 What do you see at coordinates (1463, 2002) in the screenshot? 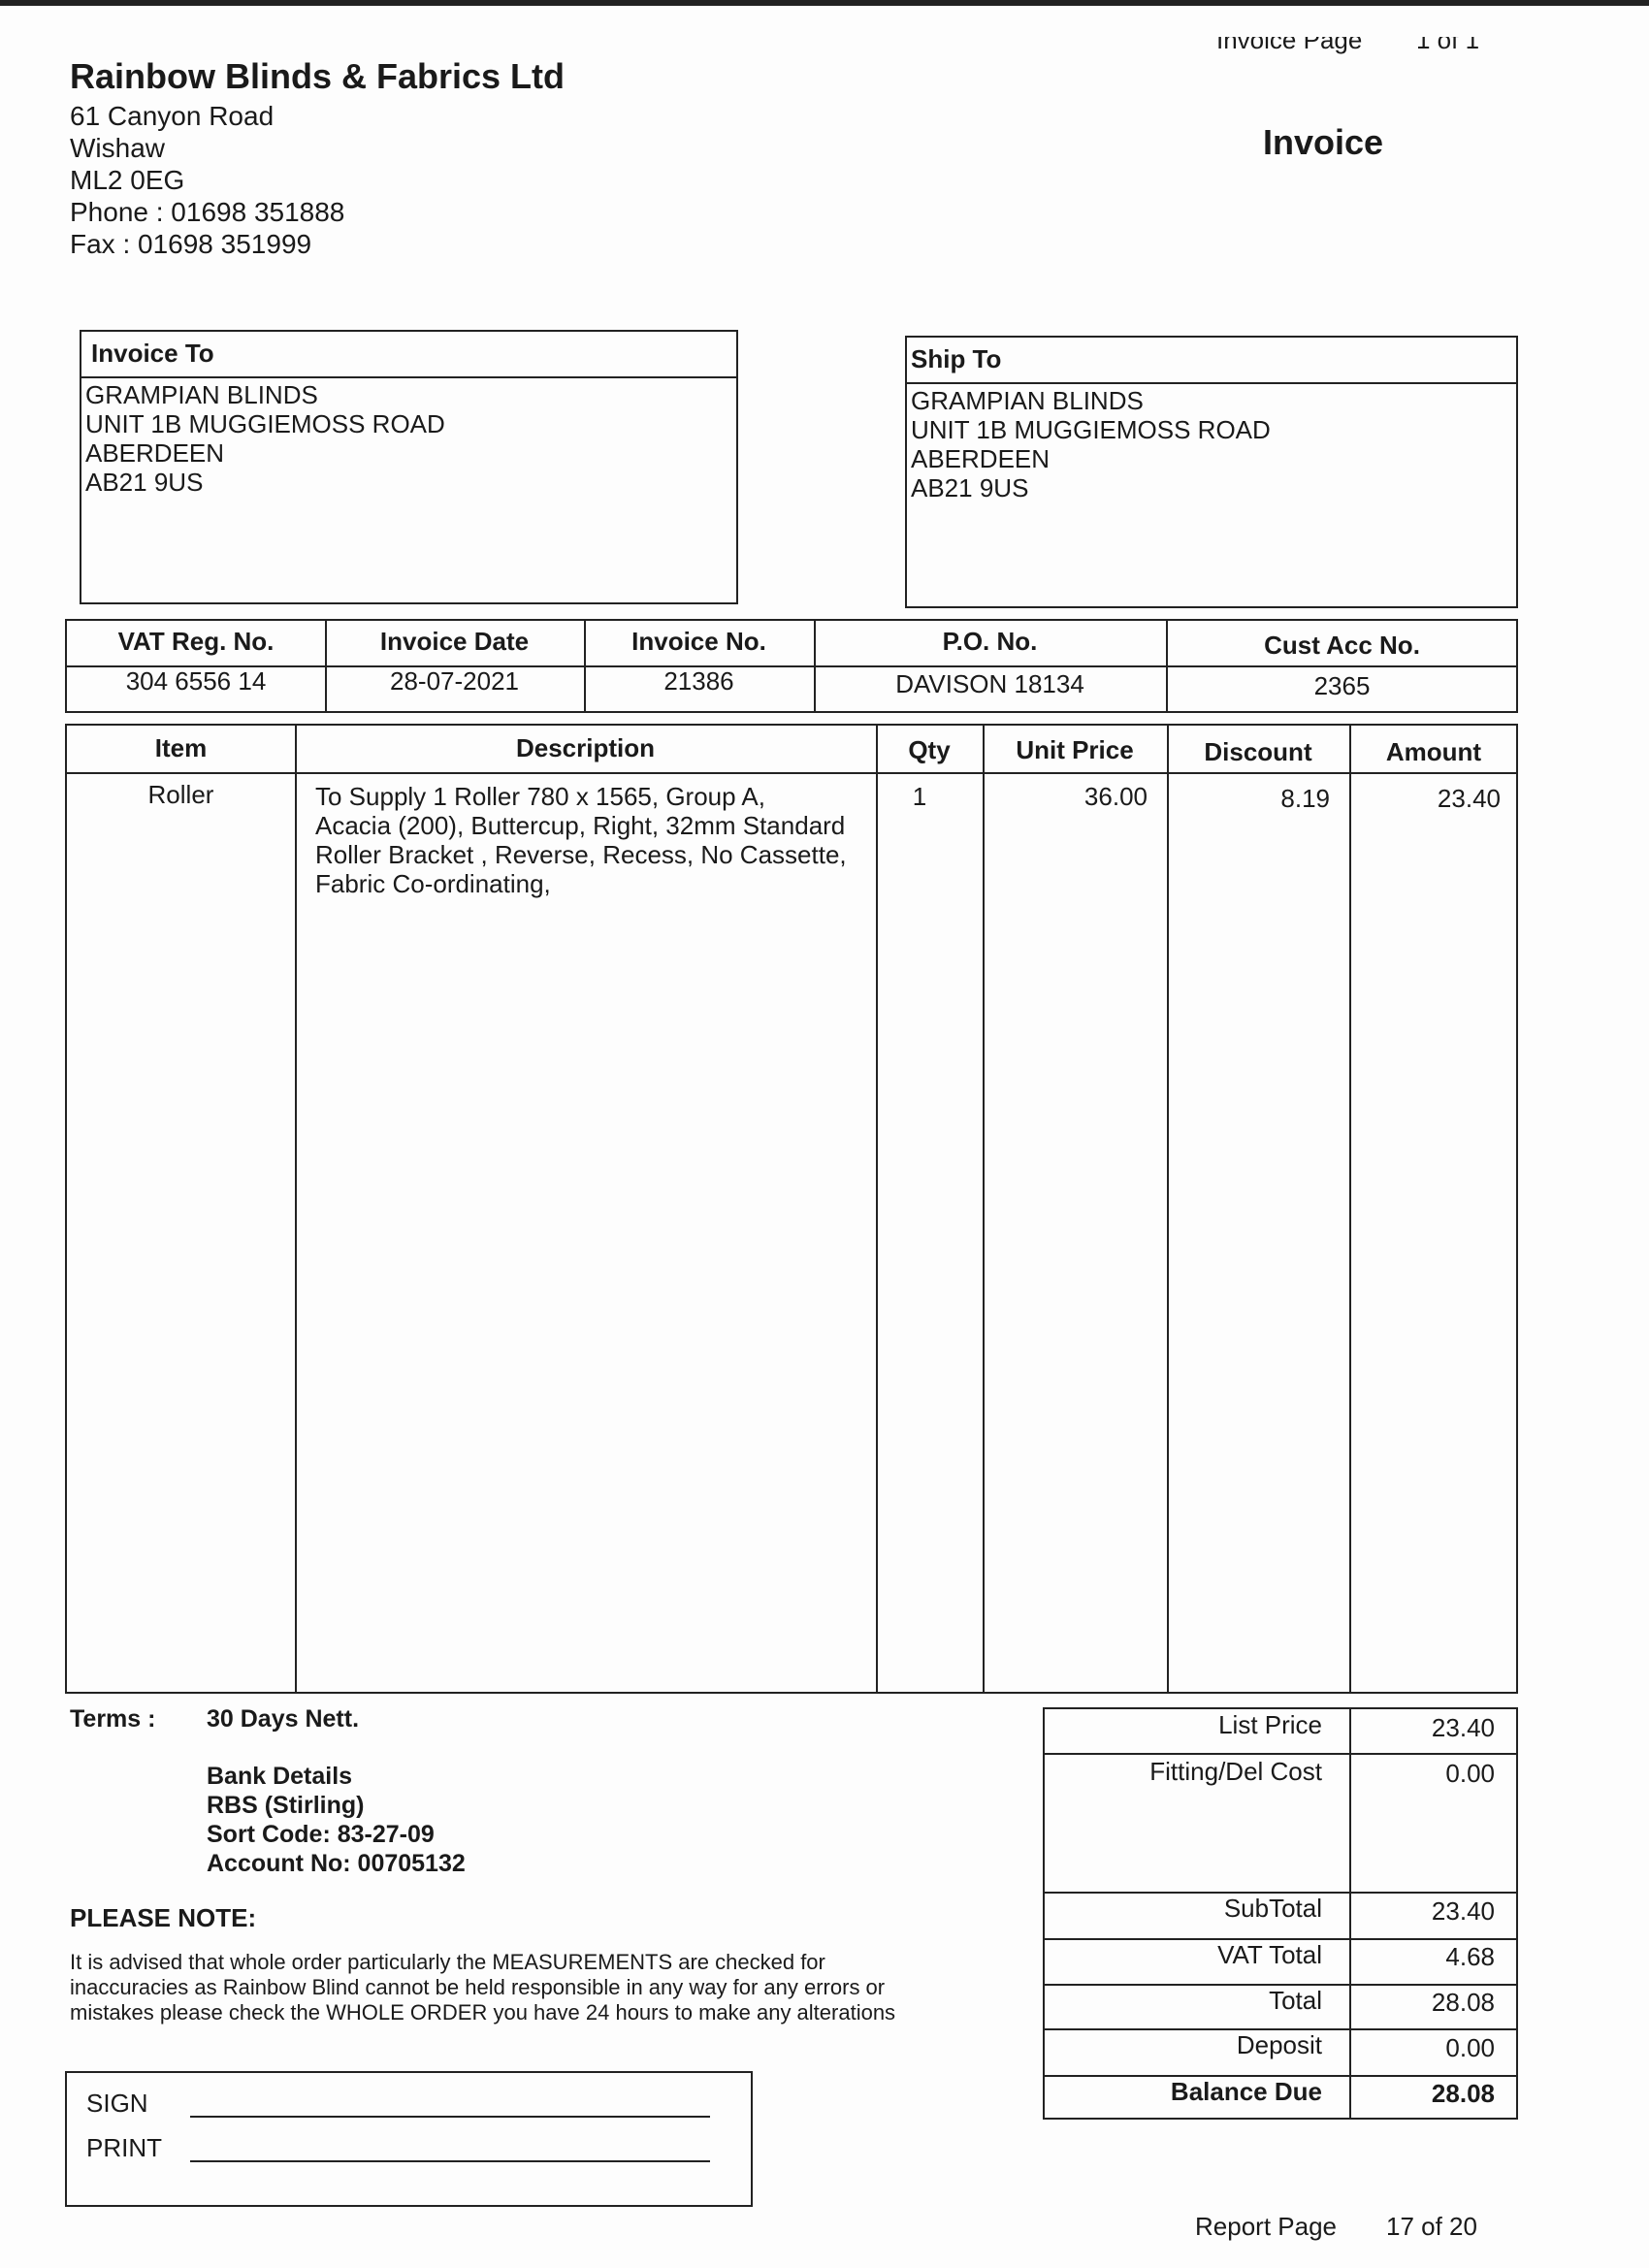
I see `total-value: 28.08` at bounding box center [1463, 2002].